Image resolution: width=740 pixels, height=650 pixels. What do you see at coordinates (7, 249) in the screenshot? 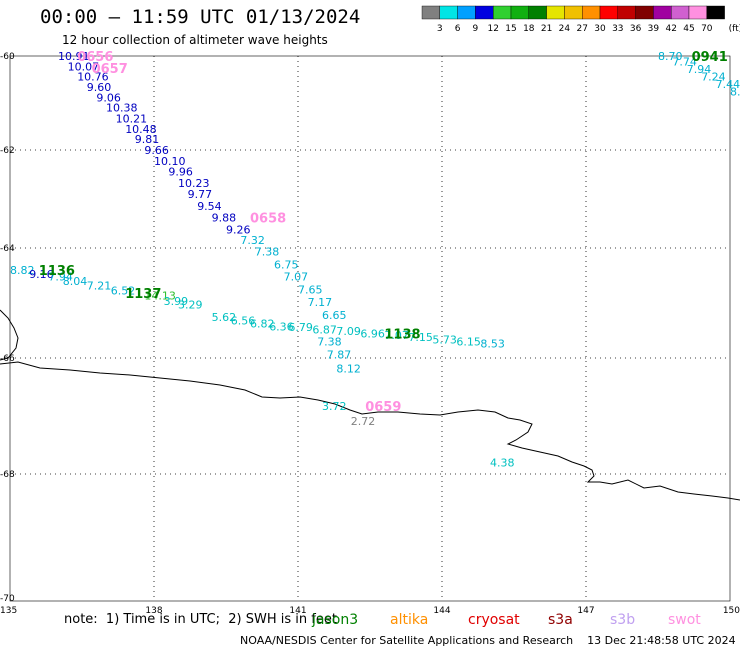
I see `lat-label: -64` at bounding box center [7, 249].